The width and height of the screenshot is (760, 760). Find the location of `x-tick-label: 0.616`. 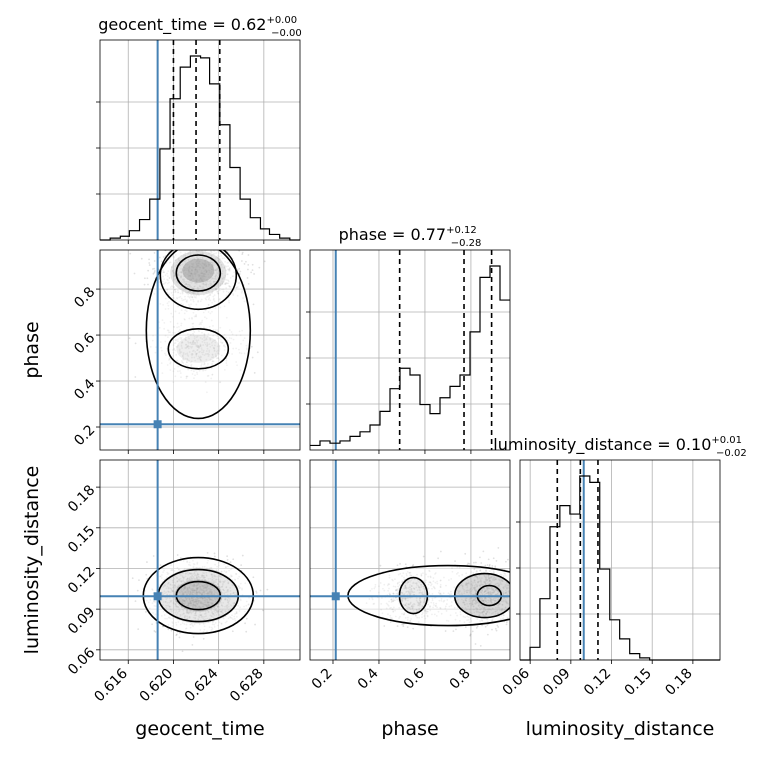

x-tick-label: 0.616 is located at coordinates (111, 685).